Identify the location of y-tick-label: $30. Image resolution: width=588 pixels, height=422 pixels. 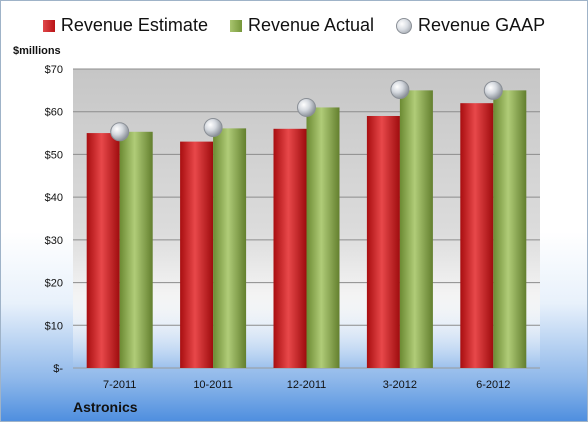
(54, 241).